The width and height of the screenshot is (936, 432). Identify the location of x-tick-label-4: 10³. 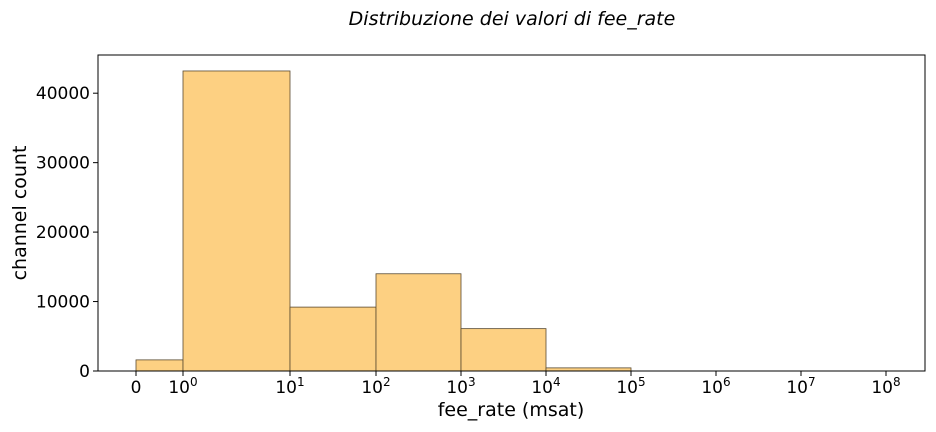
(460, 386).